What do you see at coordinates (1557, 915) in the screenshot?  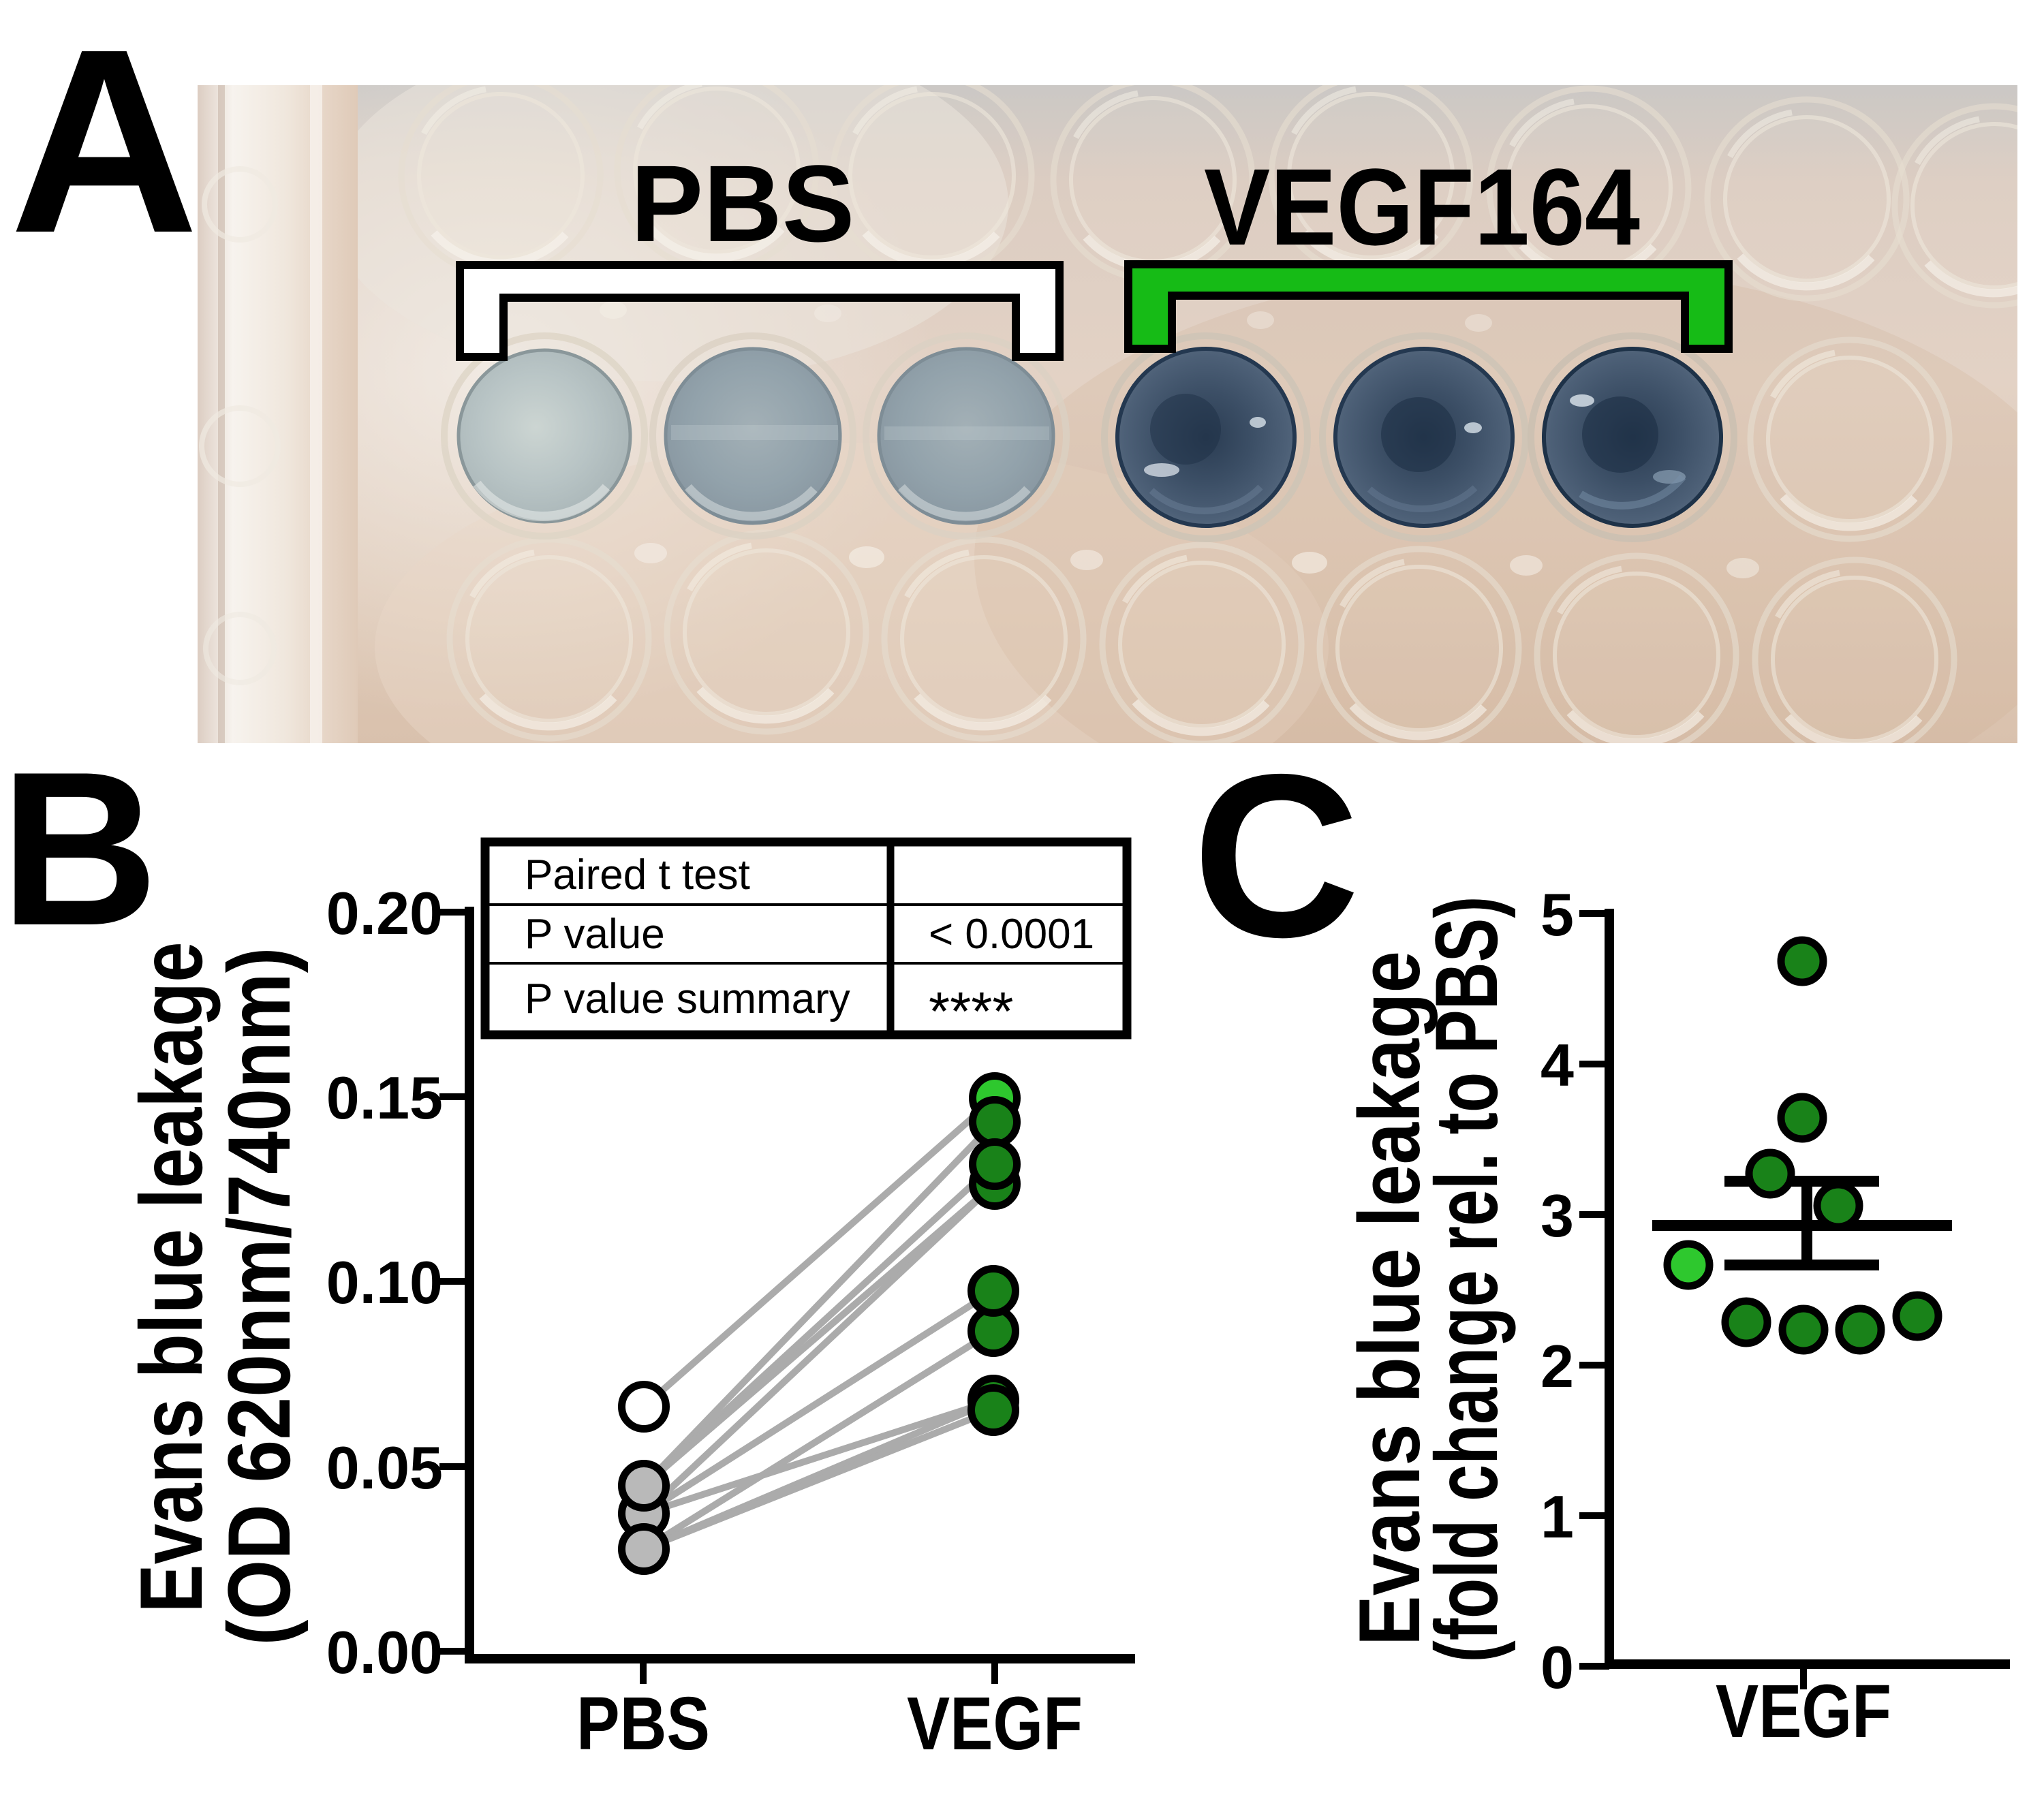 I see `svg-text: 5` at bounding box center [1557, 915].